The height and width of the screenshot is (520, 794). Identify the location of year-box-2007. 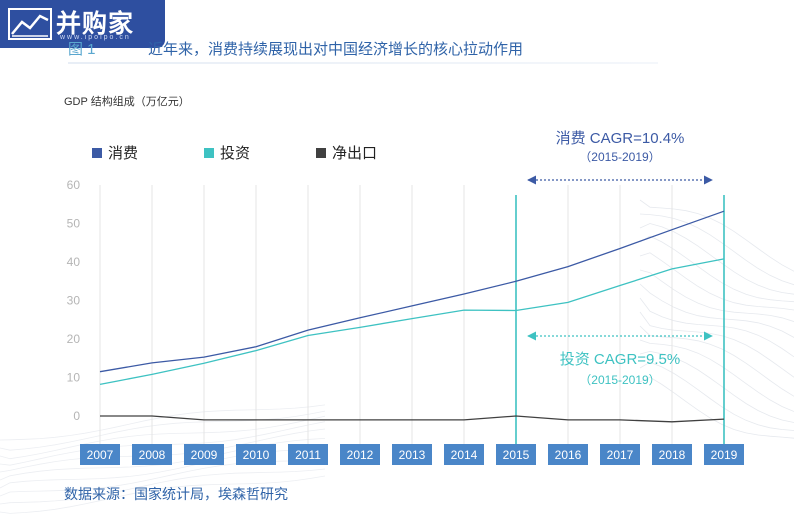
(100, 454).